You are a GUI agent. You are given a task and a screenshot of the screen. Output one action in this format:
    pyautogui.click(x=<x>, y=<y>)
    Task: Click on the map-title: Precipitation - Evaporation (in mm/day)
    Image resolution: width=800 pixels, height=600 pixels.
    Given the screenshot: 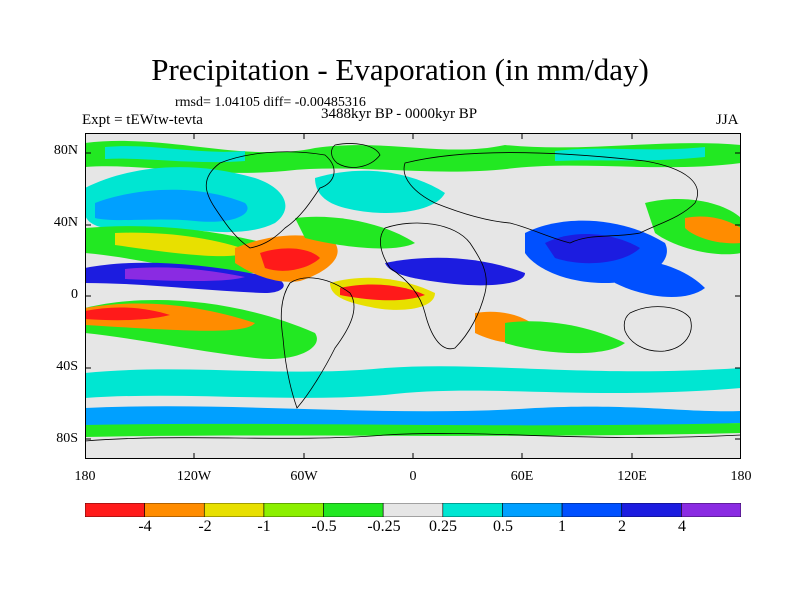 What is the action you would take?
    pyautogui.click(x=400, y=69)
    